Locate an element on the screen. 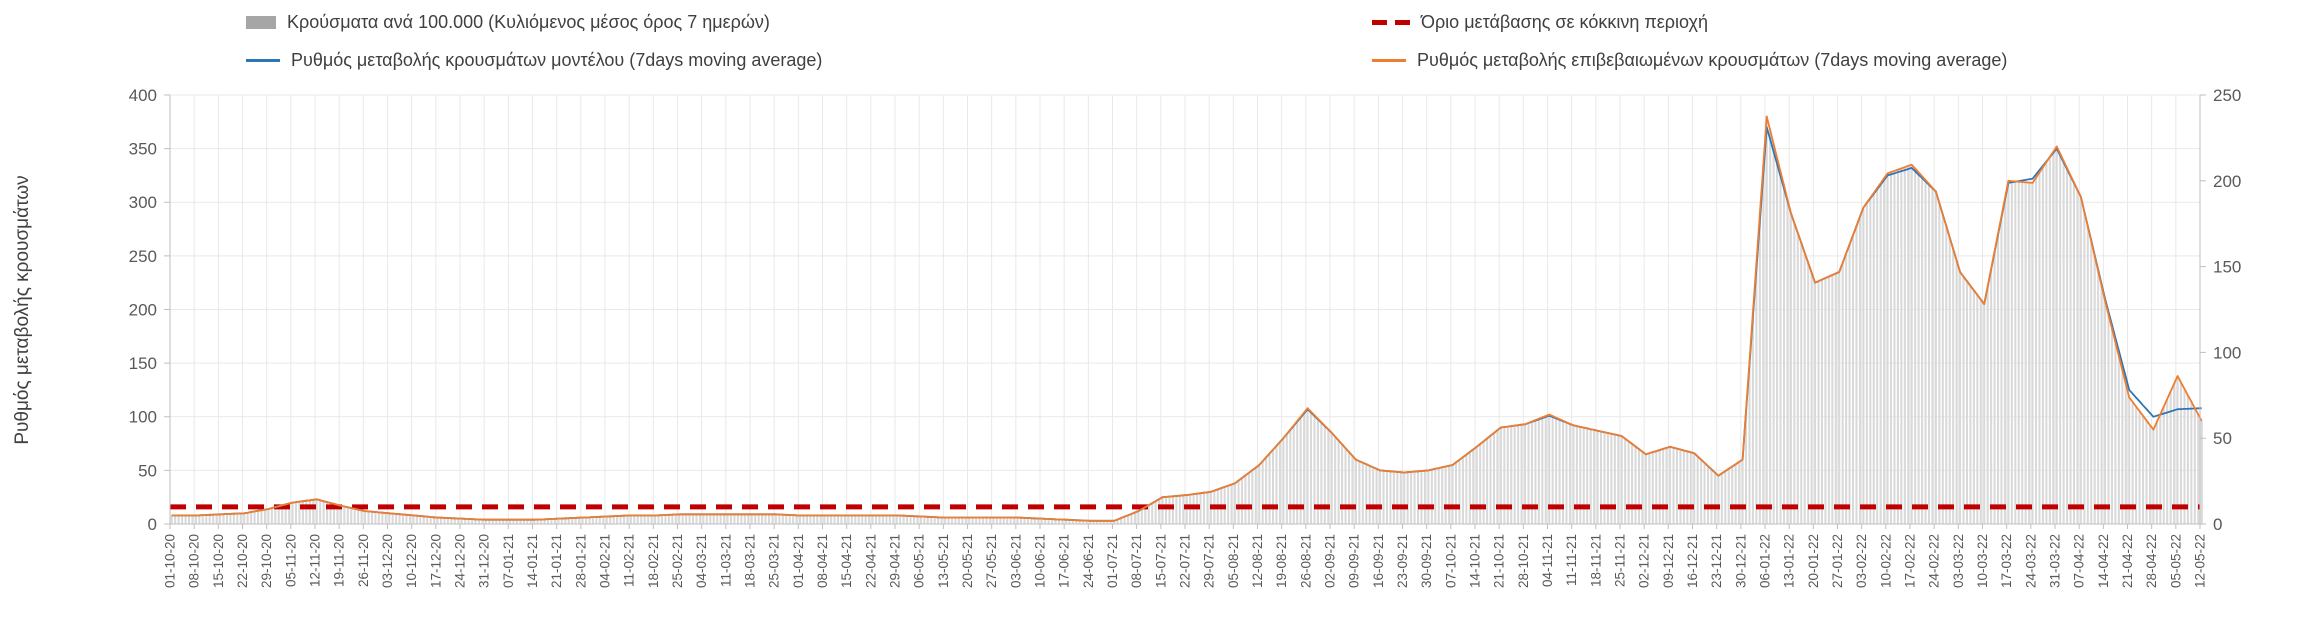 The width and height of the screenshot is (2321, 621). svg-text: 04-03-21 is located at coordinates (701, 561).